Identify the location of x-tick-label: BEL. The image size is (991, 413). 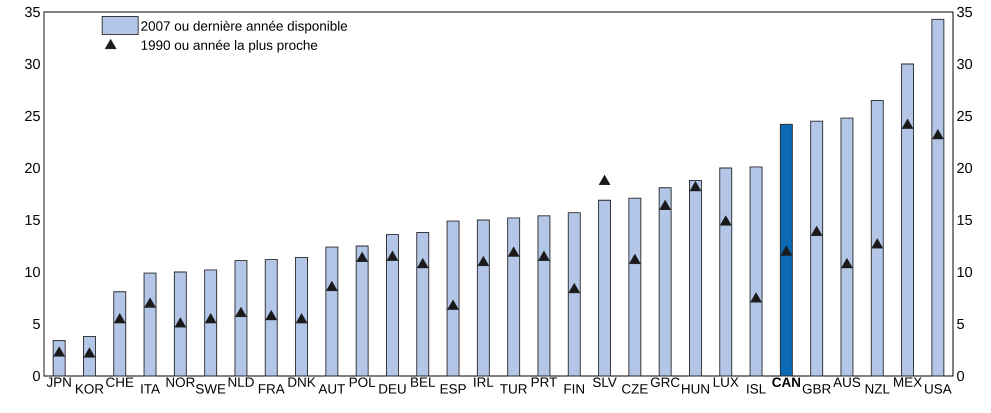
(423, 382).